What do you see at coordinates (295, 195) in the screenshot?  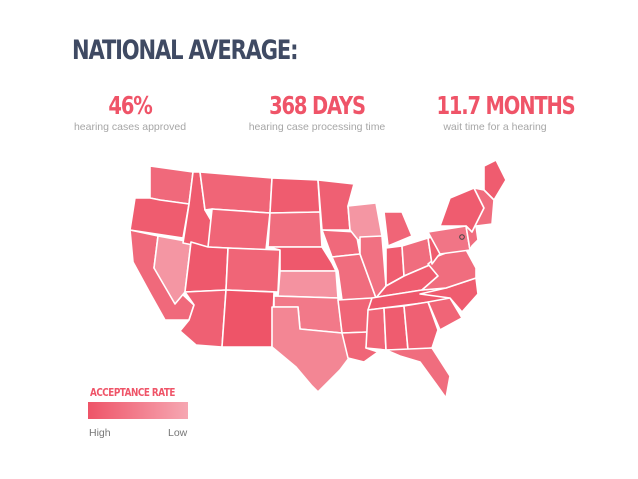 I see `state-nd` at bounding box center [295, 195].